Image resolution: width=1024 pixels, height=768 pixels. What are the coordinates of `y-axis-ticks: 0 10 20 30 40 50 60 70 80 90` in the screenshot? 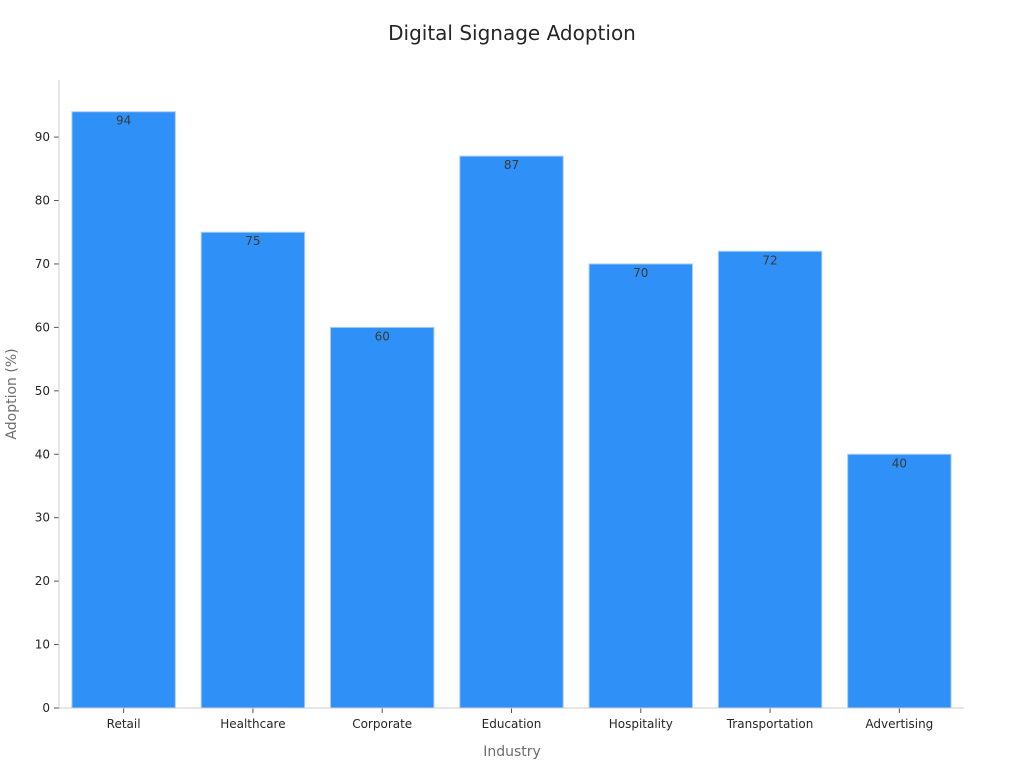 It's located at (47, 422).